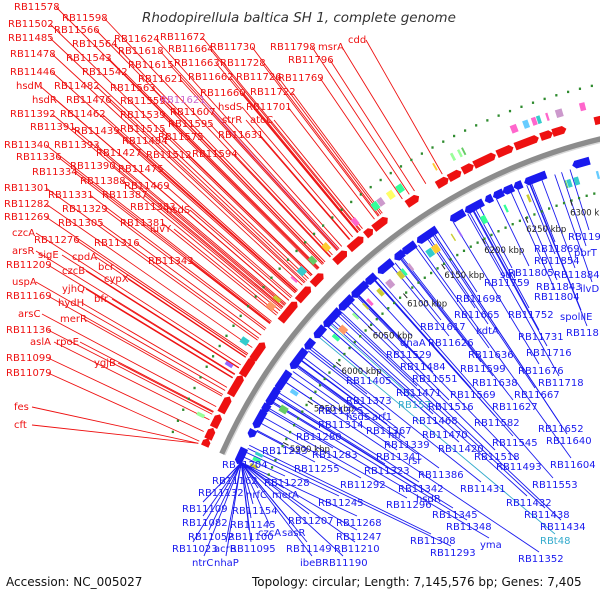  I want to click on gene-label: RB11578, so click(37, 7).